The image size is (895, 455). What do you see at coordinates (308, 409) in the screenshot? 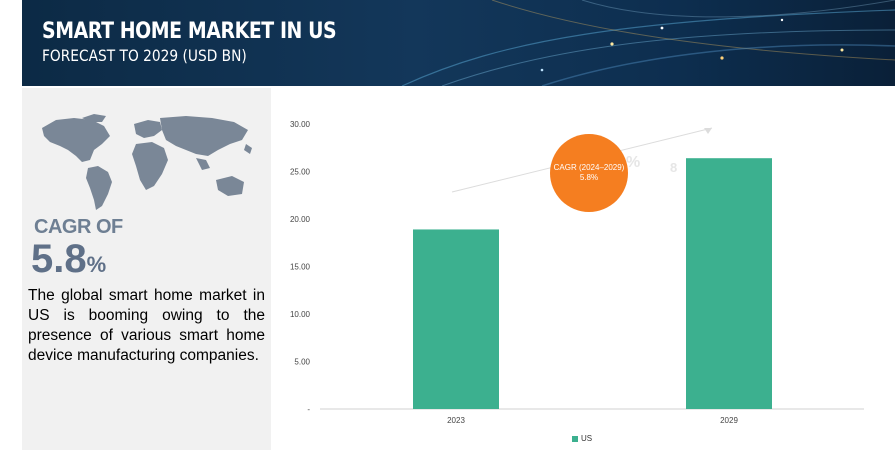
I see `y-tick-label: -` at bounding box center [308, 409].